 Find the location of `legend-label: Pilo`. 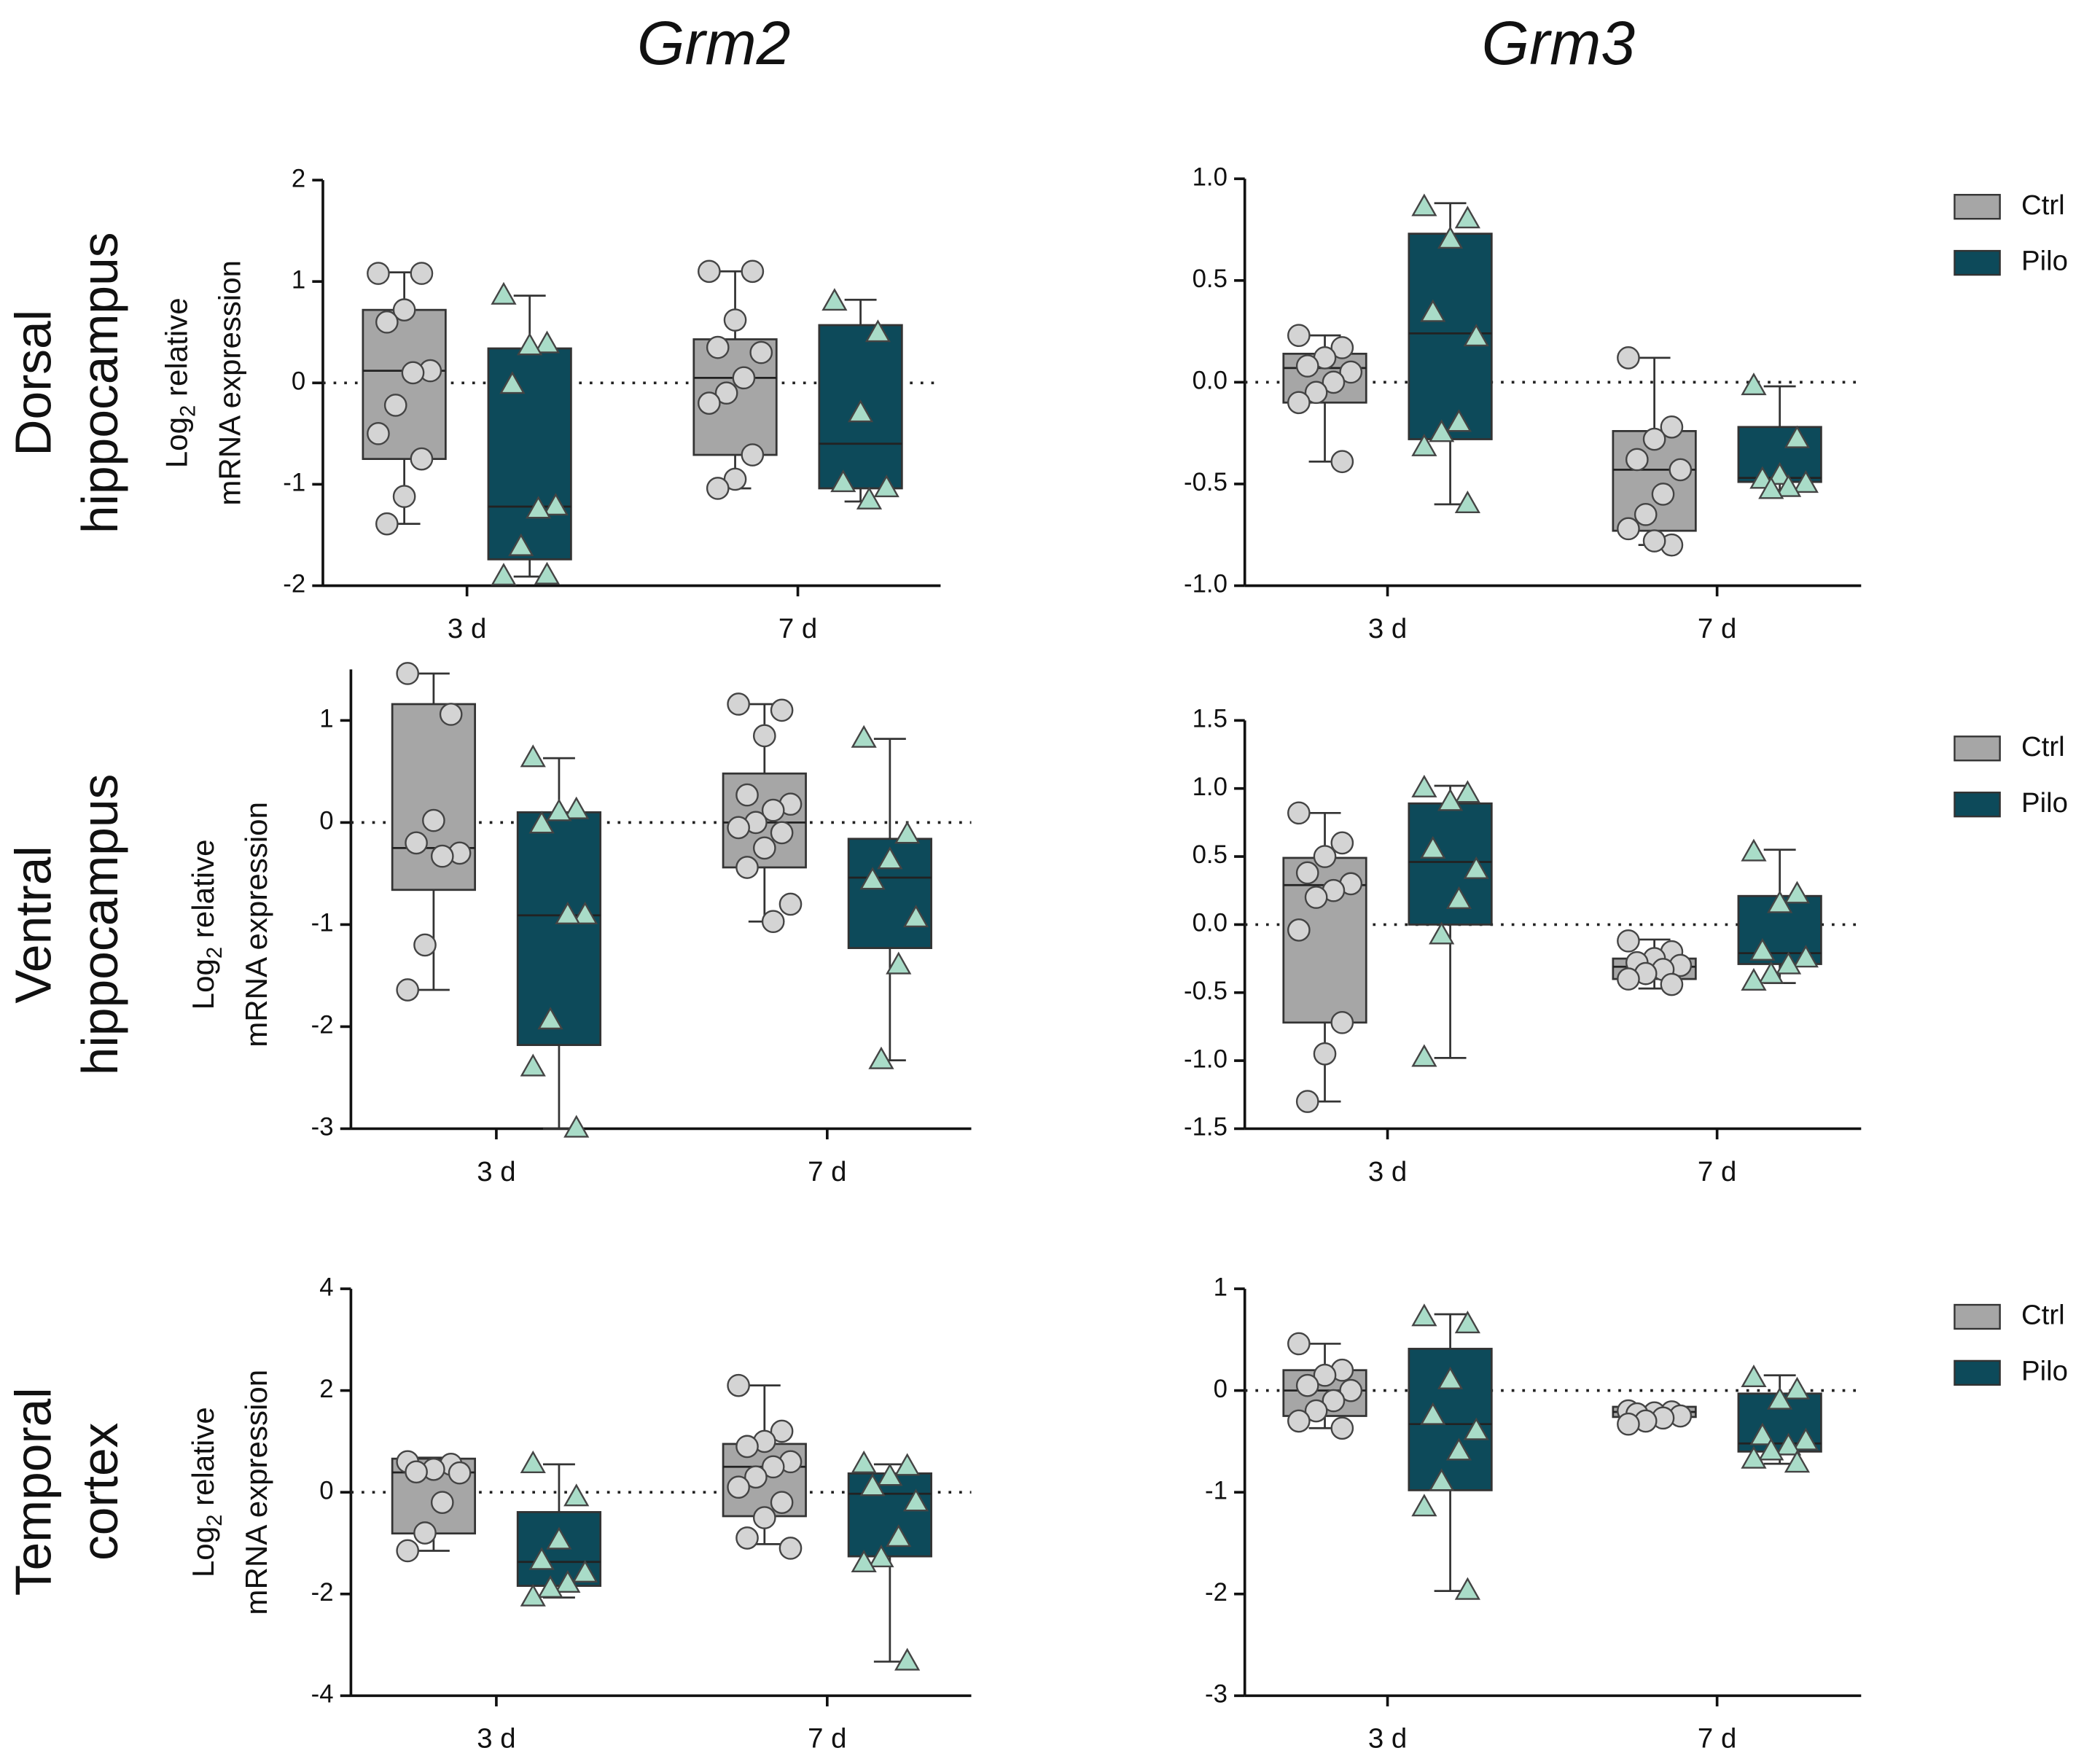

legend-label: Pilo is located at coordinates (2045, 803).